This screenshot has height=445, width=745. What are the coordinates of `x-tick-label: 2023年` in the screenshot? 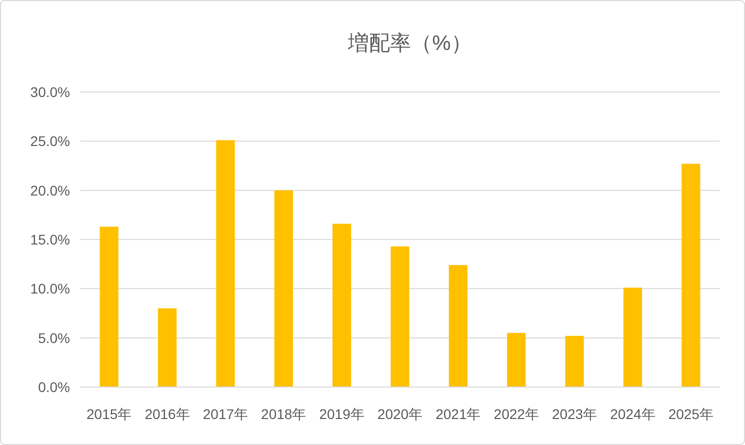 It's located at (575, 414).